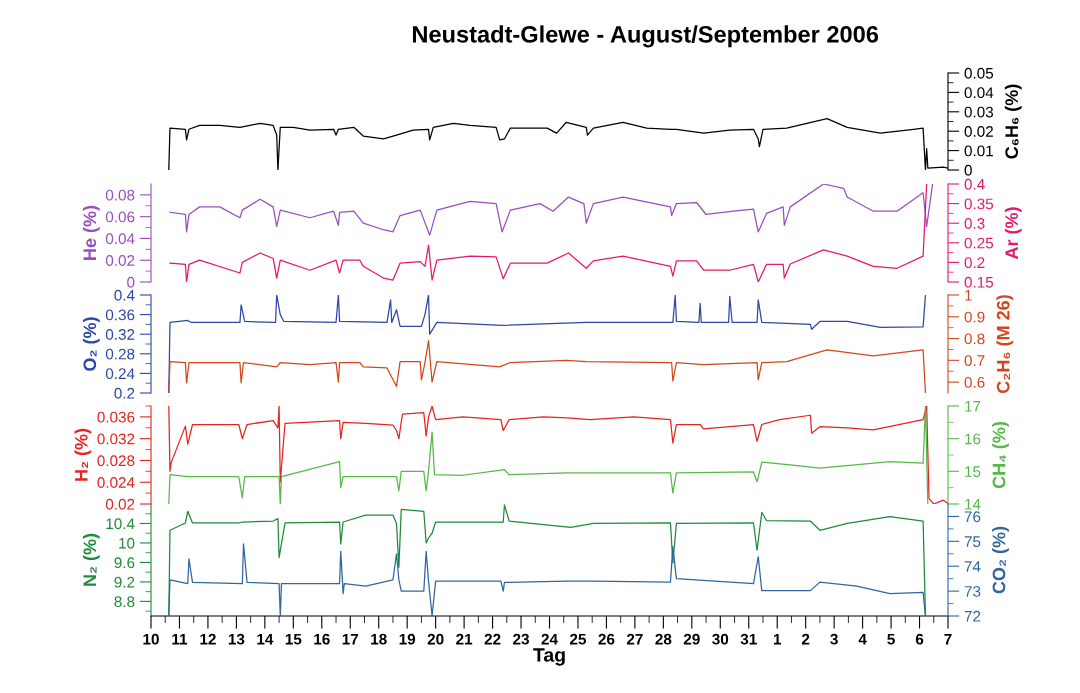  What do you see at coordinates (208, 639) in the screenshot?
I see `x-tick-label: 12` at bounding box center [208, 639].